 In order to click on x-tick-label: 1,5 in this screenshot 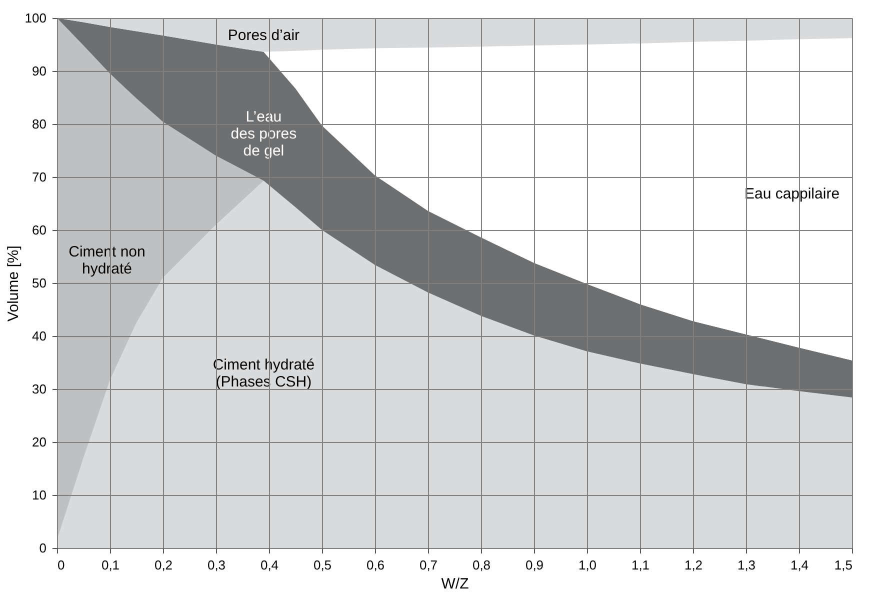, I will do `click(843, 565)`.